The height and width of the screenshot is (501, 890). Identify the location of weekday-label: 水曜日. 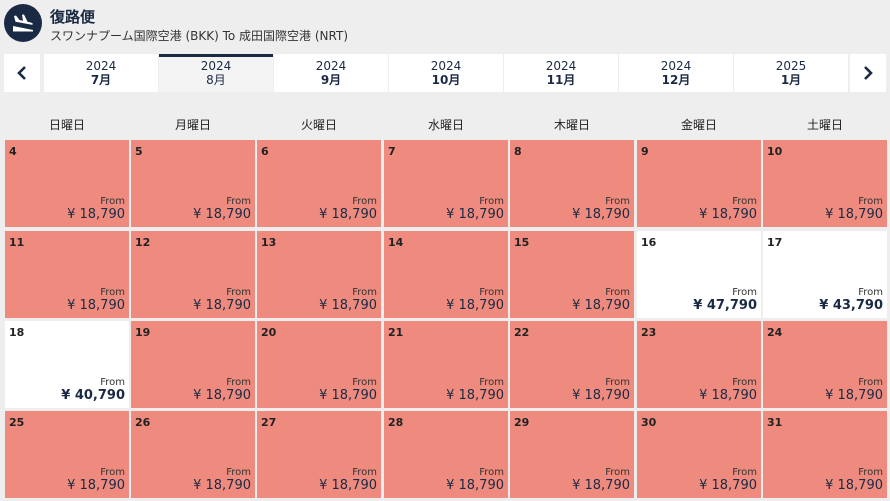
(445, 125).